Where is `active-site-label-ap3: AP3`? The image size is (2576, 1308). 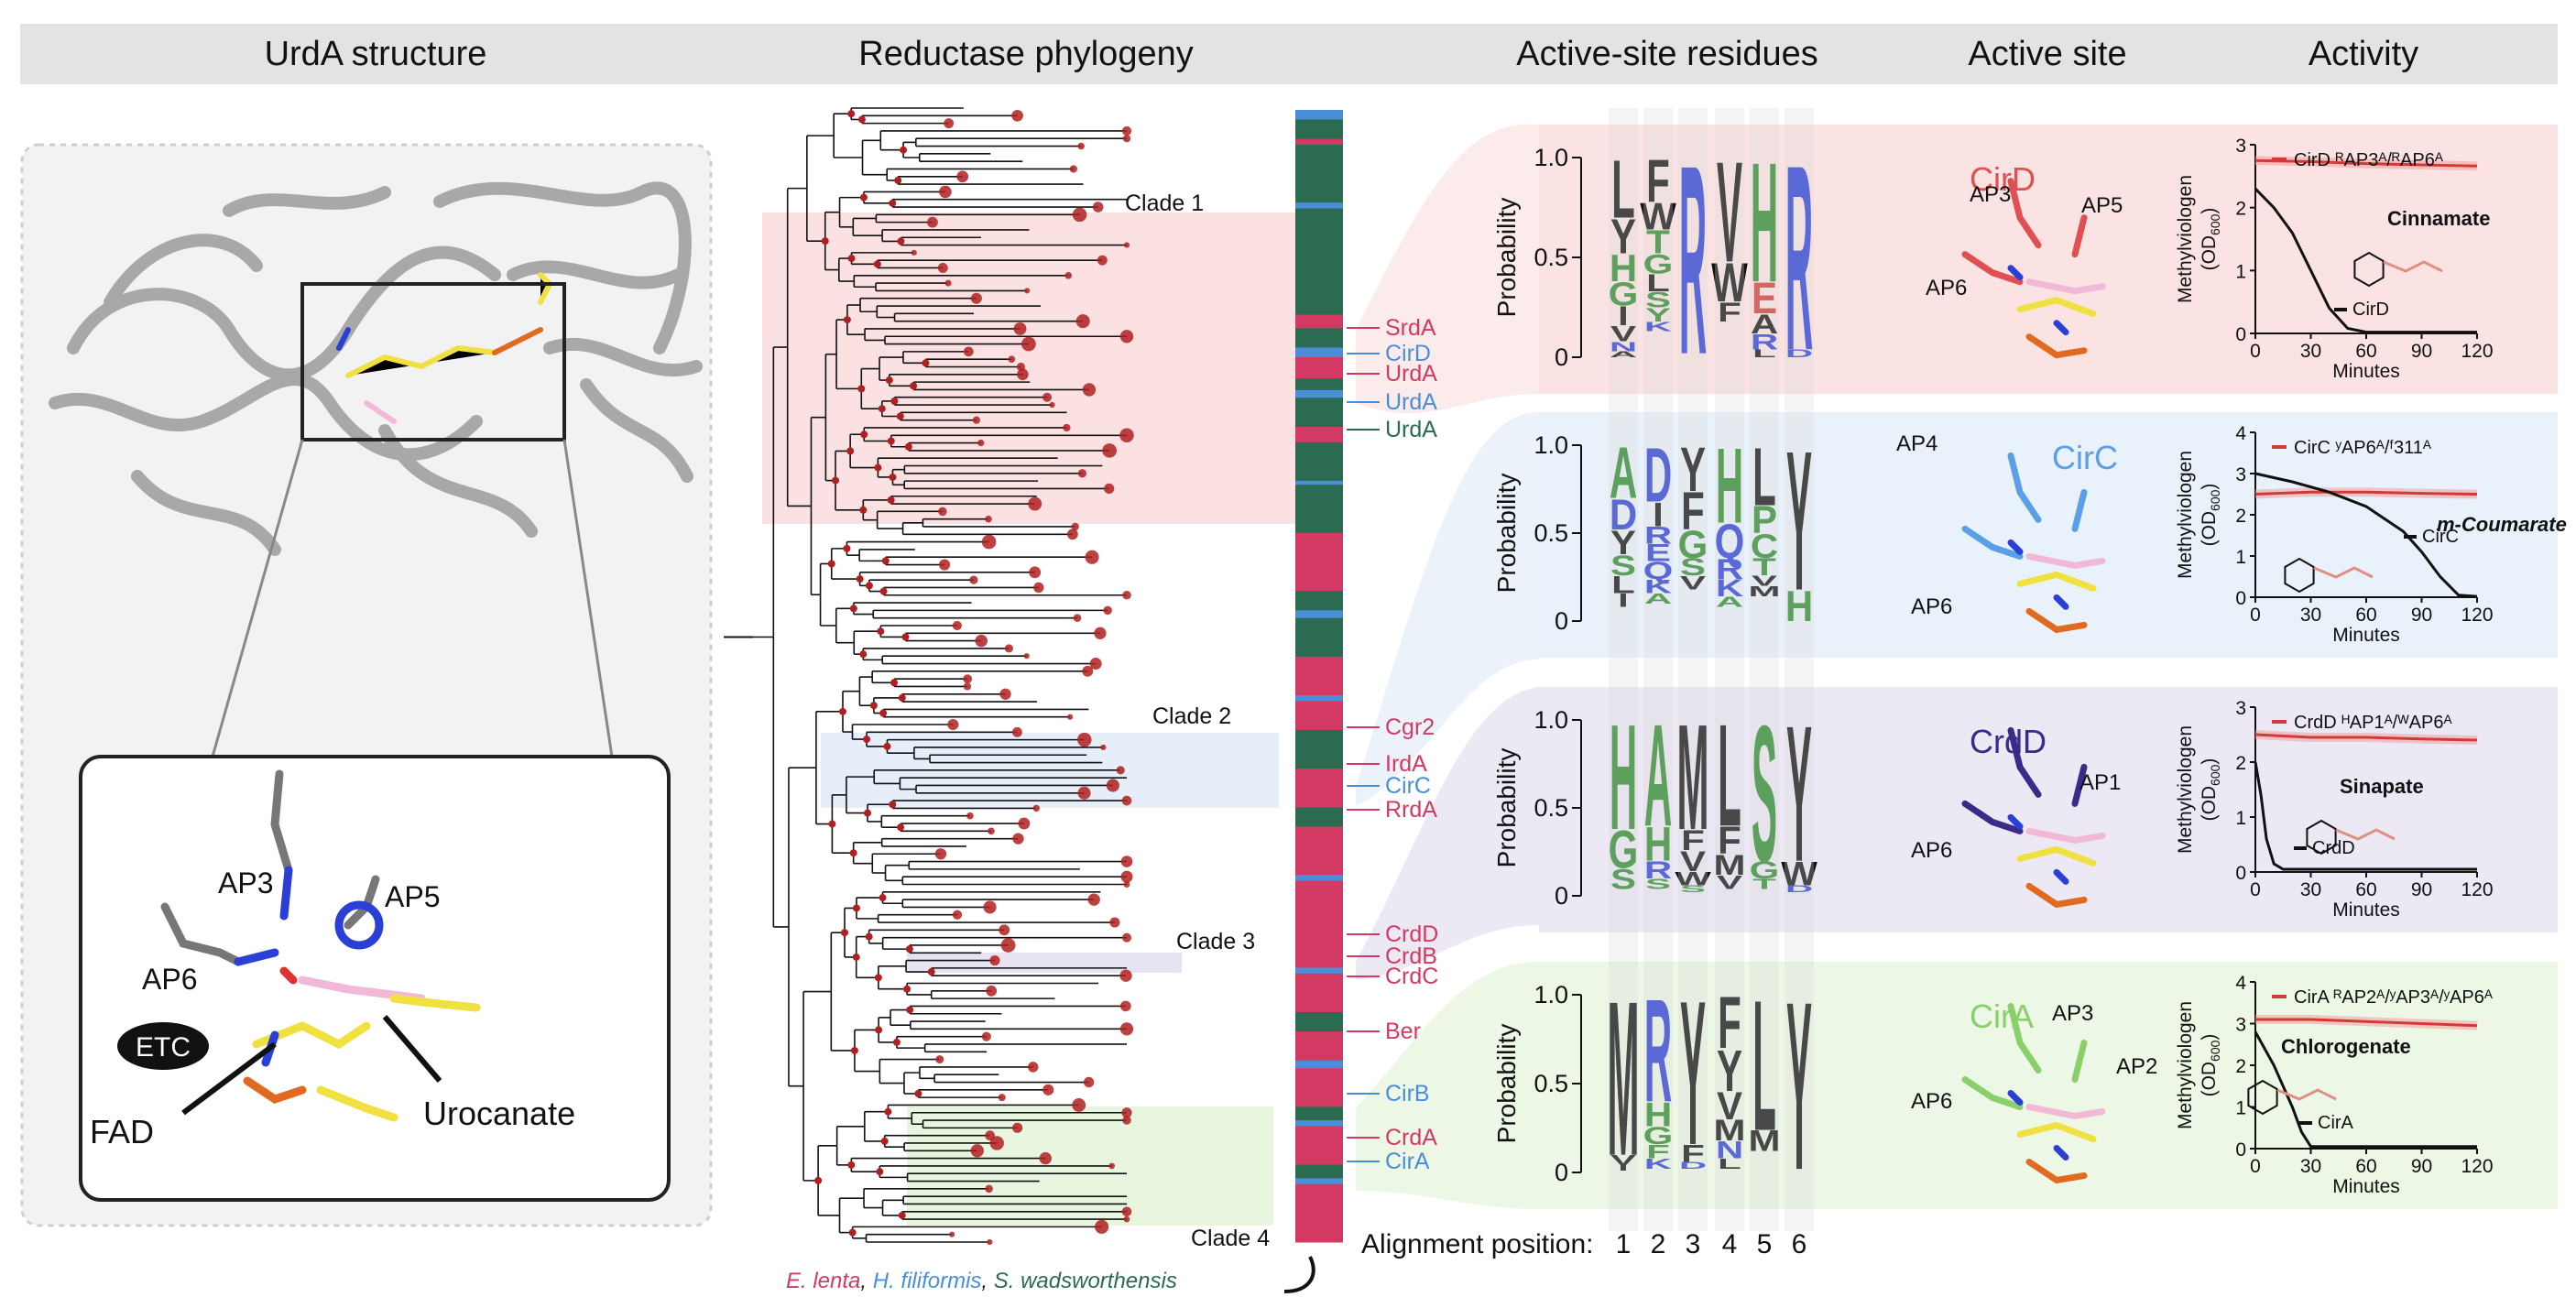
active-site-label-ap3: AP3 is located at coordinates (1990, 194).